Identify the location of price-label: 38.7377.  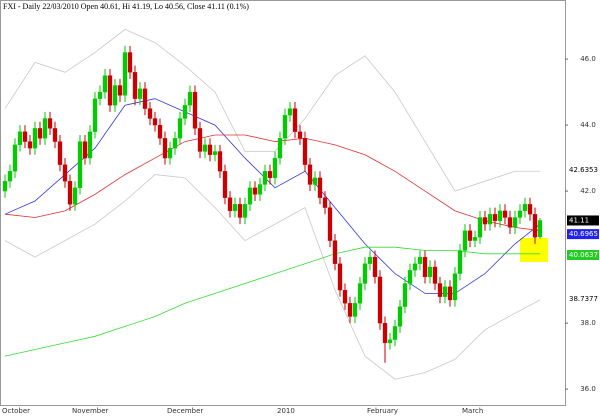
(583, 299).